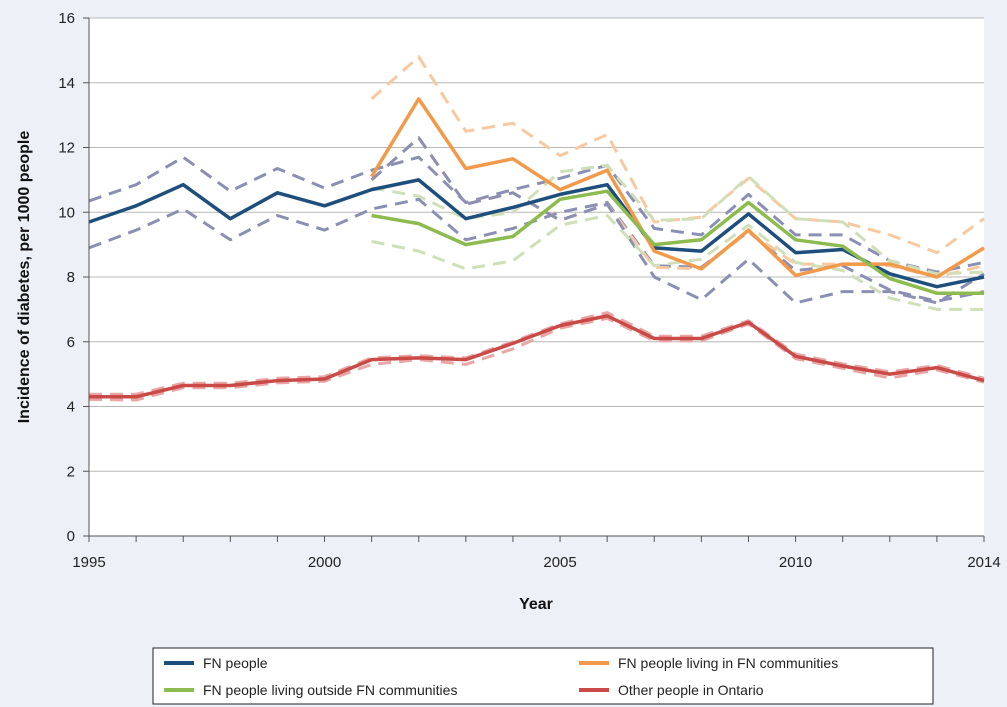 This screenshot has width=1007, height=707. What do you see at coordinates (66, 212) in the screenshot?
I see `y-tick-label: 10` at bounding box center [66, 212].